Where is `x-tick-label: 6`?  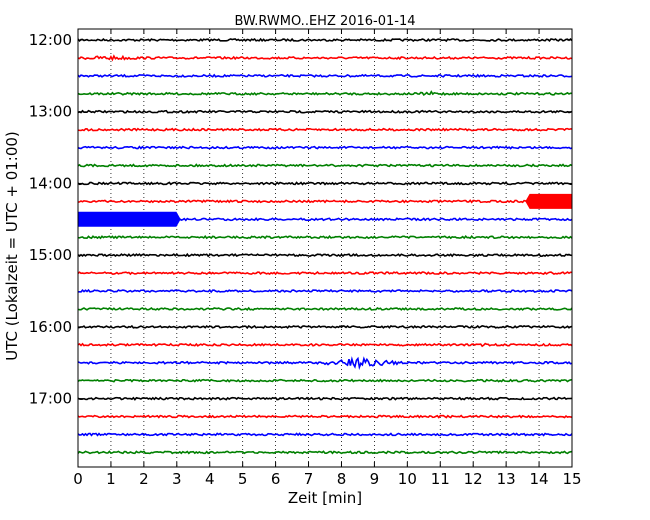 x-tick-label: 6 is located at coordinates (276, 479).